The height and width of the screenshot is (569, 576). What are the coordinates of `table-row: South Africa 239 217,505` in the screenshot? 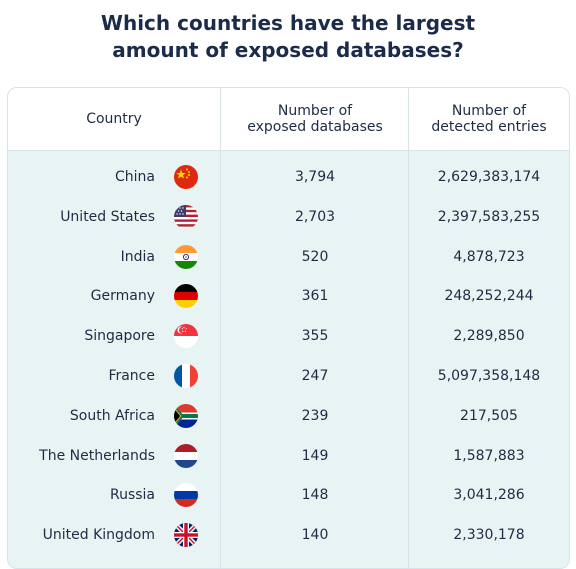 It's located at (288, 416).